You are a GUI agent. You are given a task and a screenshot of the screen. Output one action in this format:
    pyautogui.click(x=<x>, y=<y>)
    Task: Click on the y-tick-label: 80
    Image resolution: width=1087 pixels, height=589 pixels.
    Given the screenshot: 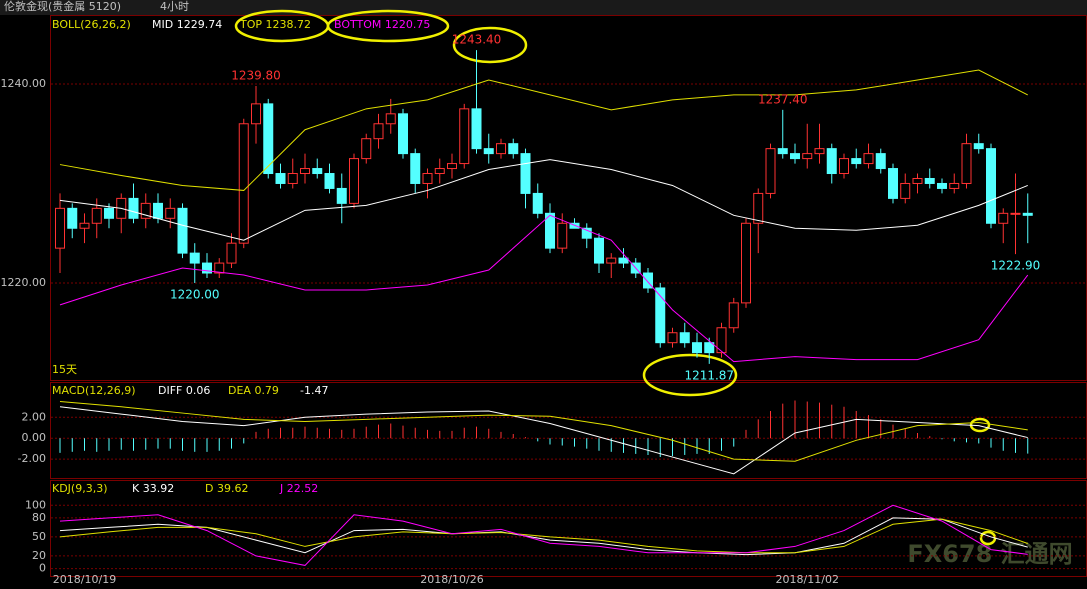 What is the action you would take?
    pyautogui.click(x=39, y=517)
    